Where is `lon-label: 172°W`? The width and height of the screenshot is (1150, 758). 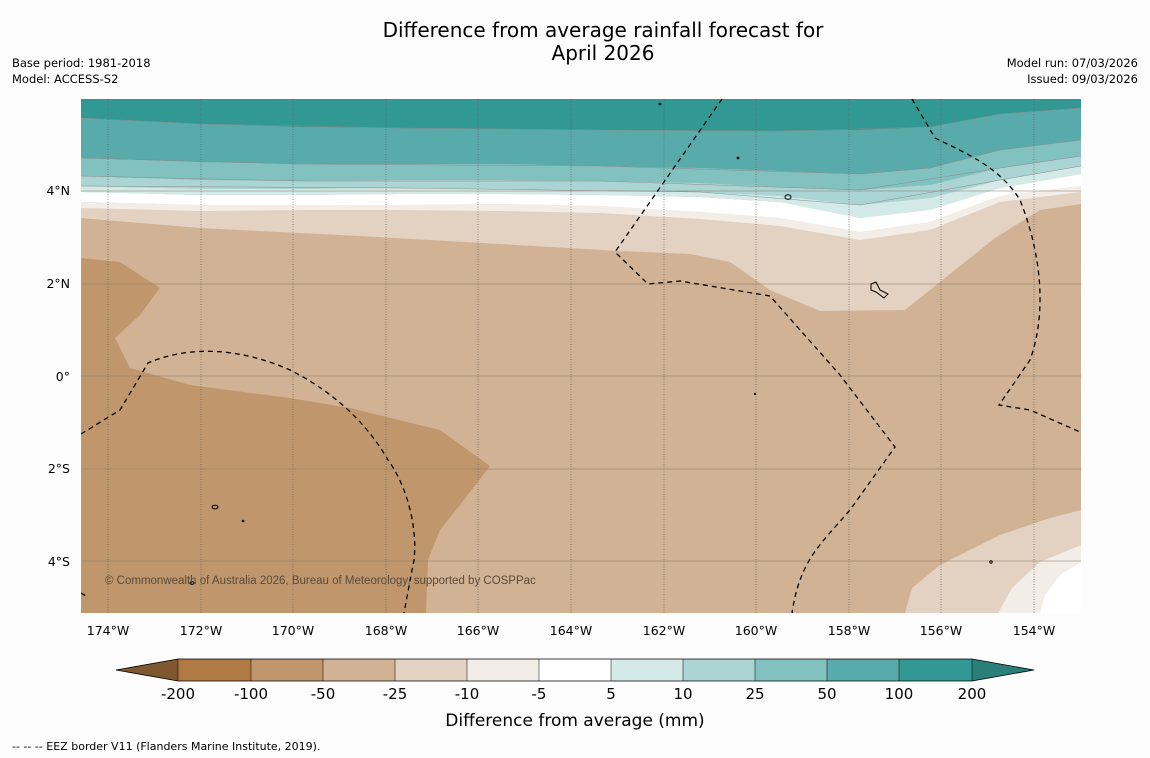 lon-label: 172°W is located at coordinates (201, 630).